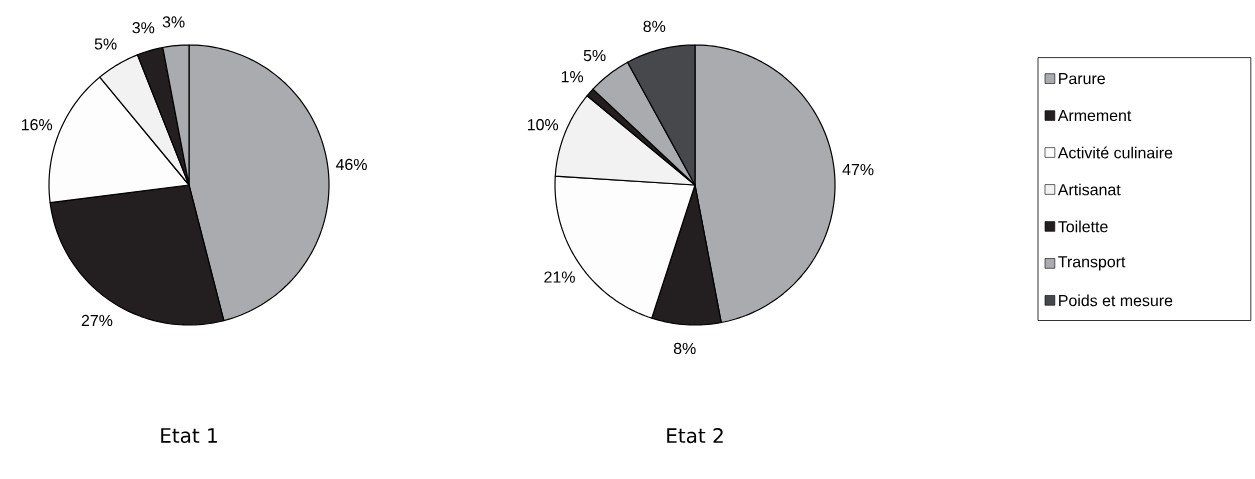 Image resolution: width=1255 pixels, height=479 pixels. I want to click on legend-label: Armement, so click(1094, 115).